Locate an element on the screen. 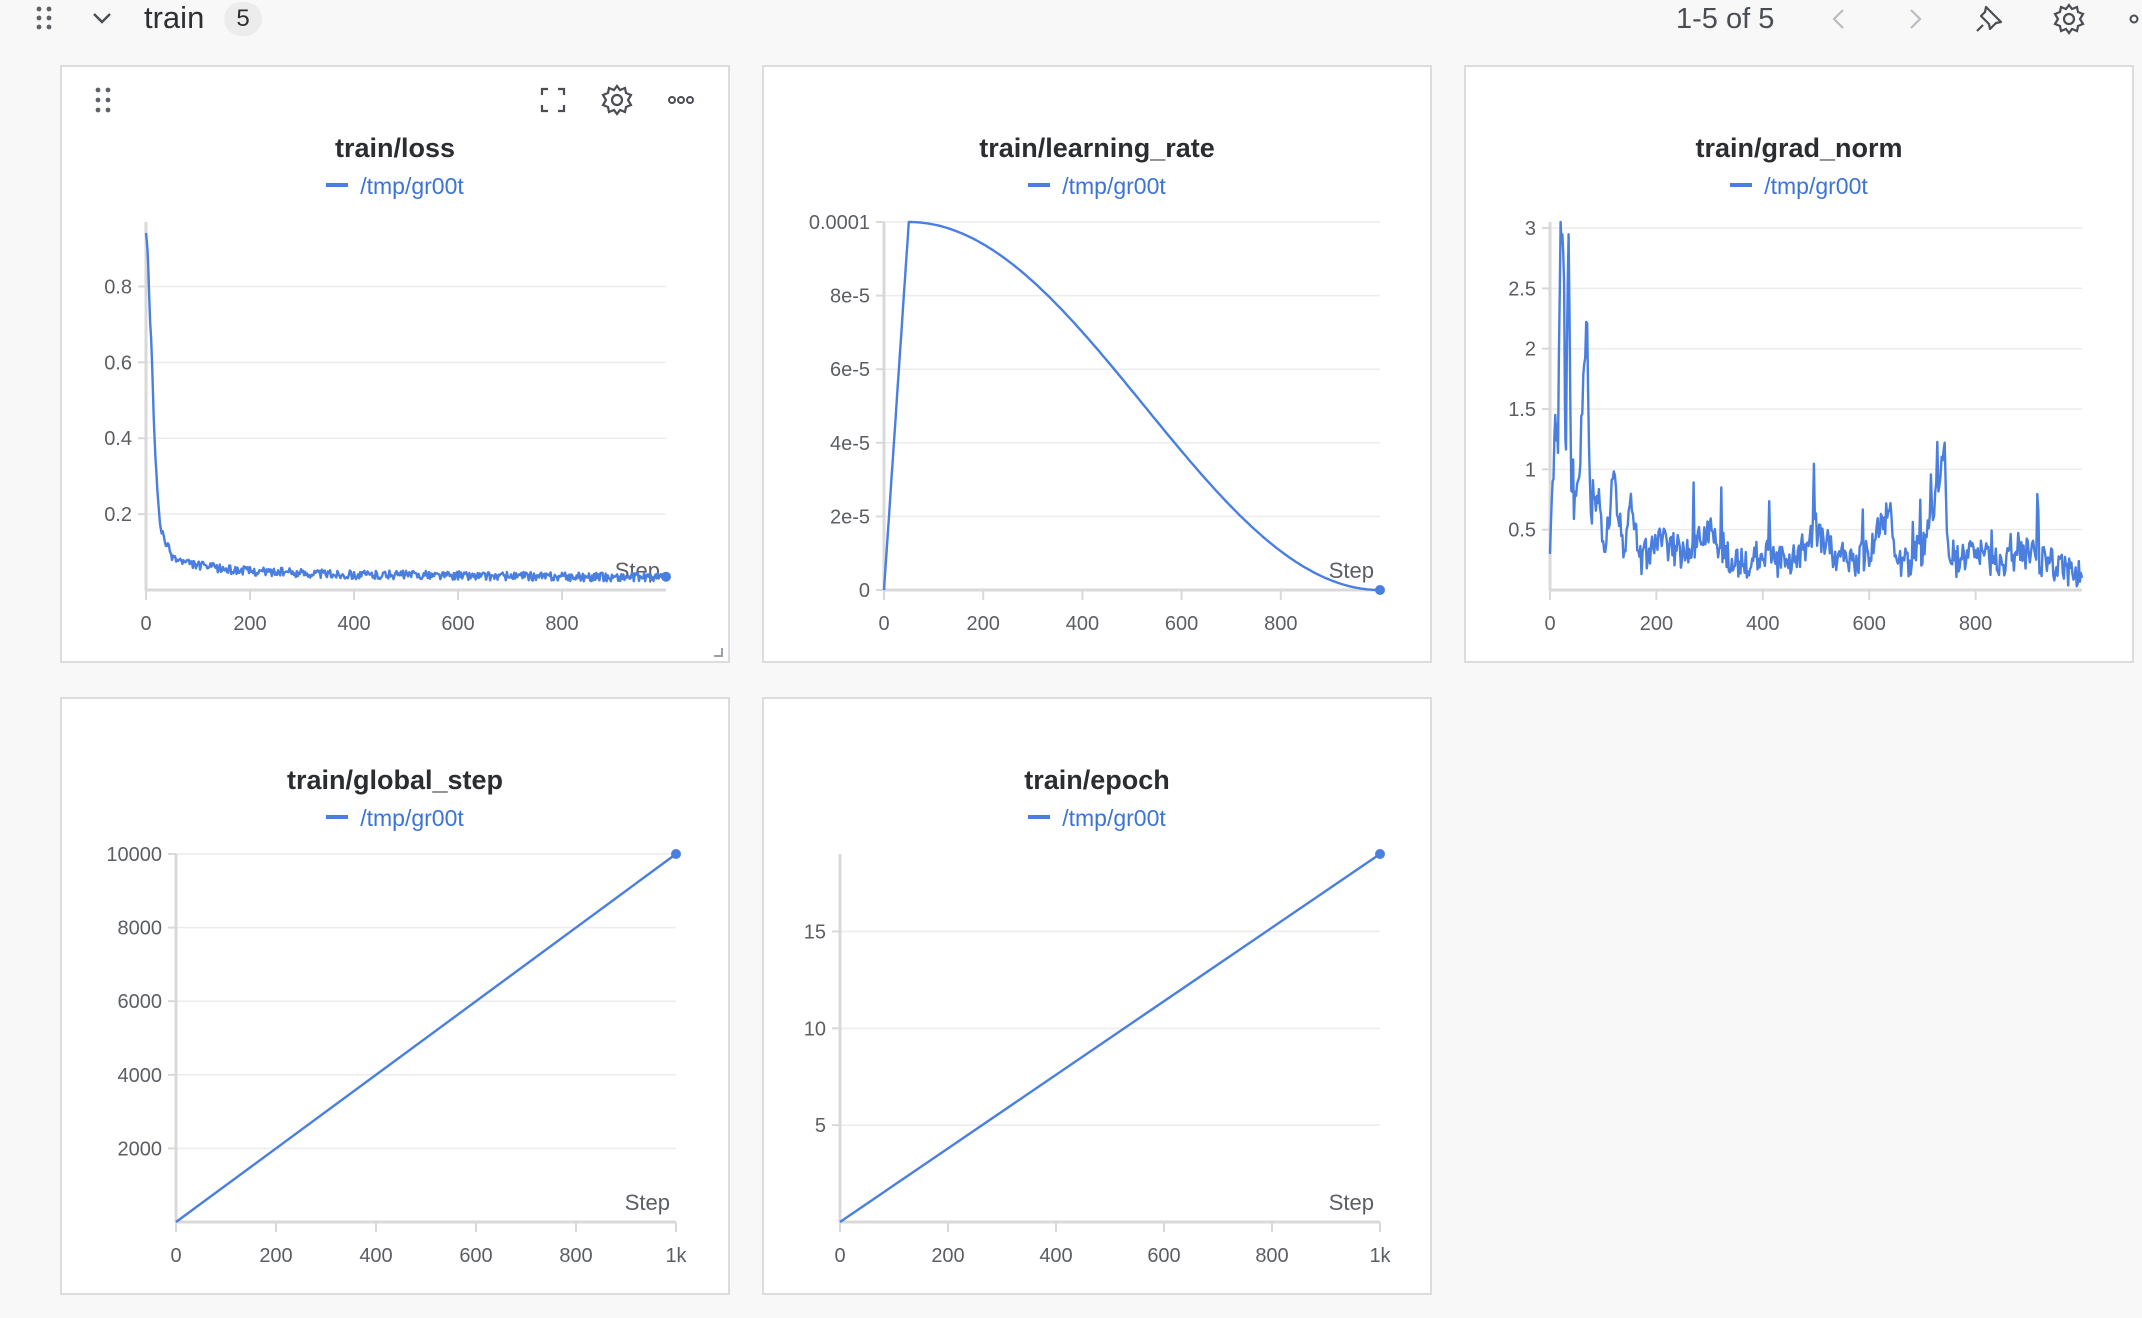 The height and width of the screenshot is (1318, 2142). y-tick-label: 15 is located at coordinates (815, 932).